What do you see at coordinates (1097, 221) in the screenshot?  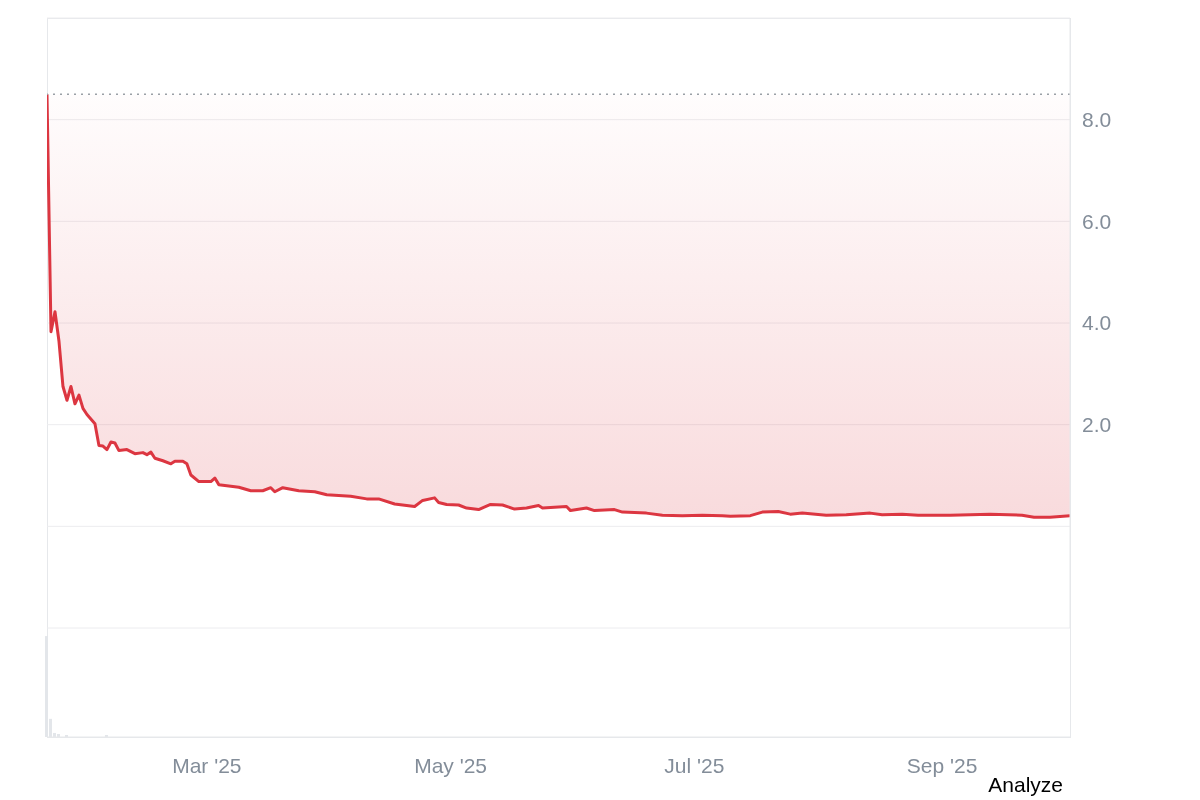 I see `y-tick-label: 6.0` at bounding box center [1097, 221].